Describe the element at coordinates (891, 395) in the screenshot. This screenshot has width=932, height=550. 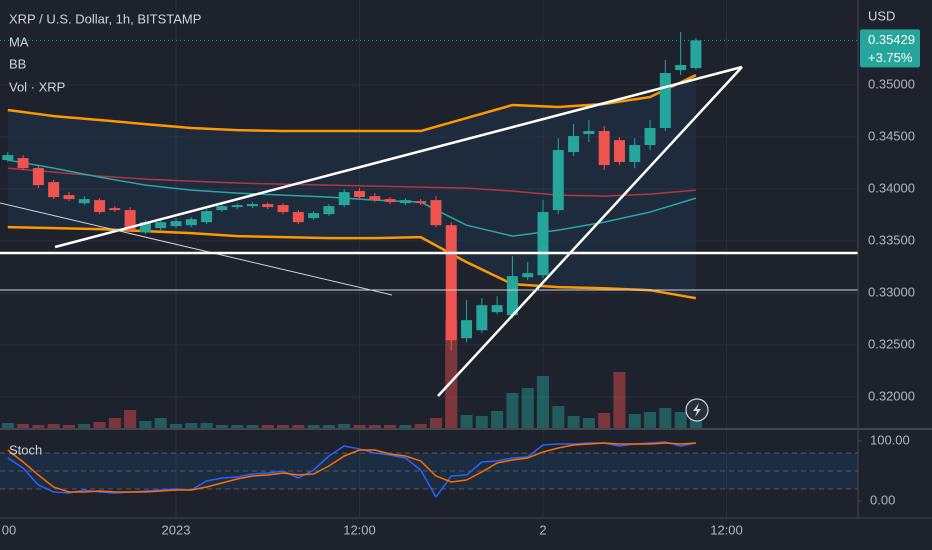
I see `y-tick-label: 0.32000` at that location.